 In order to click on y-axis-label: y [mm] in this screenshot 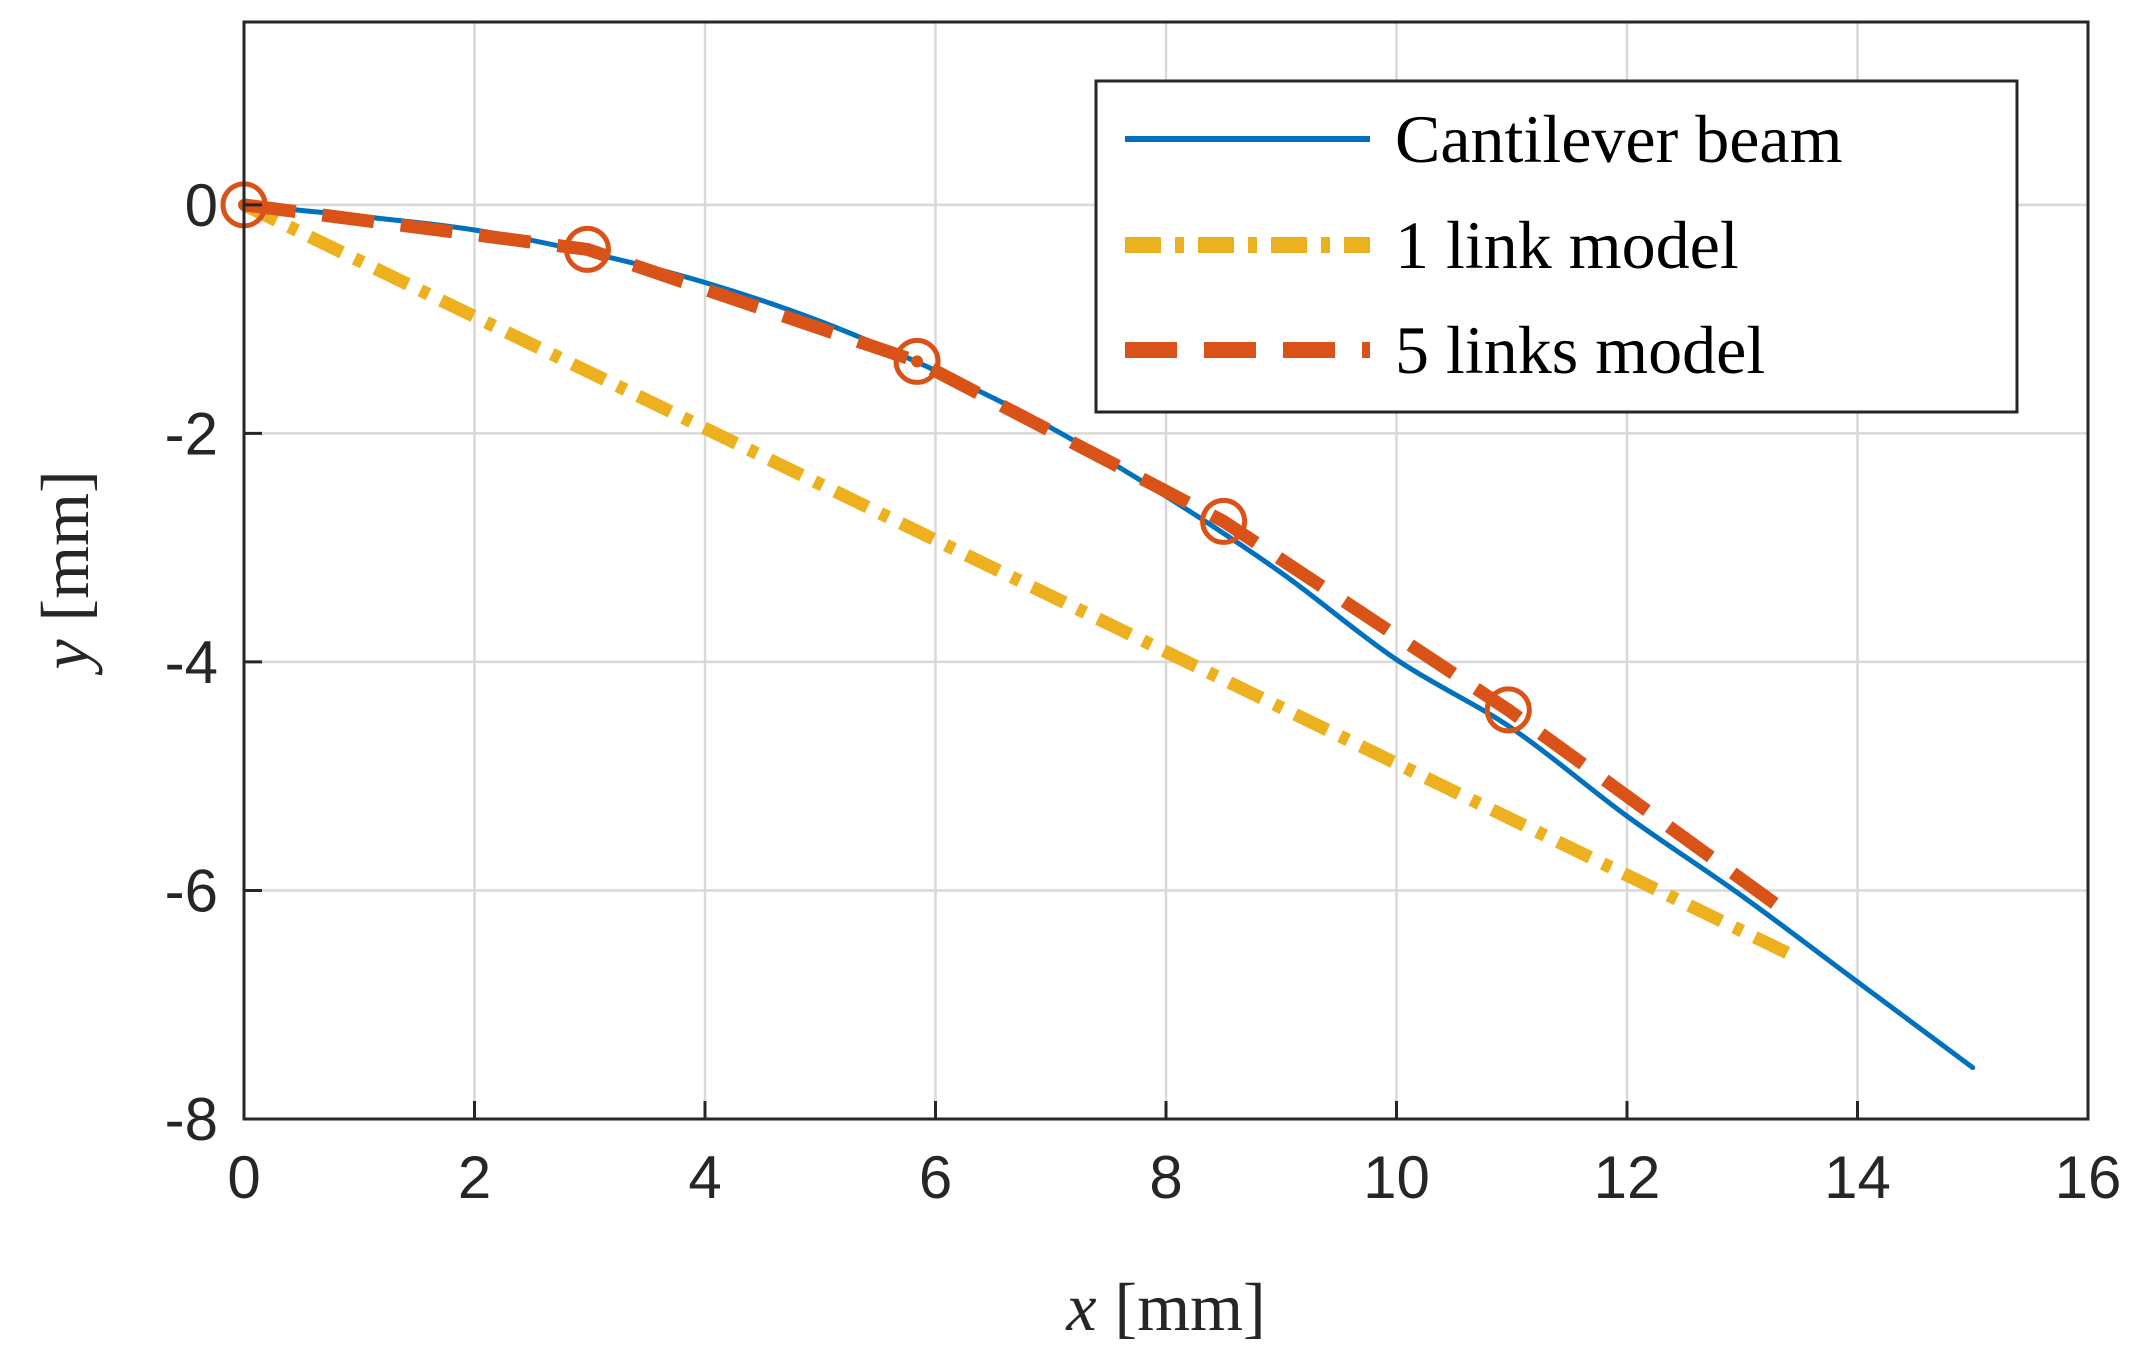, I will do `click(65, 572)`.